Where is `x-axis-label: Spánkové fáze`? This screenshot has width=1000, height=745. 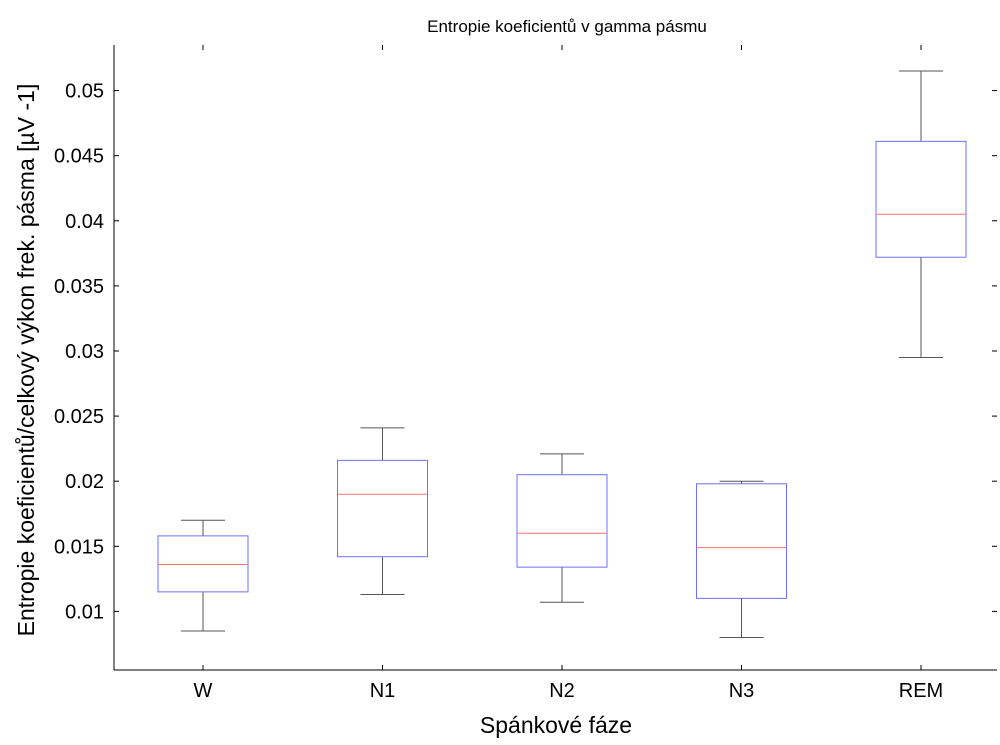
x-axis-label: Spánkové fáze is located at coordinates (556, 725).